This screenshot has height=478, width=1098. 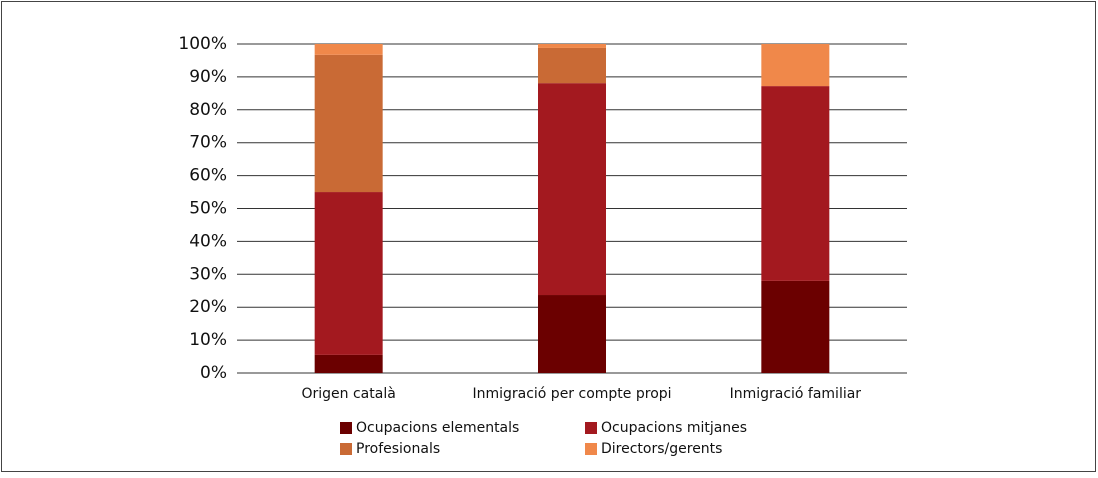 I want to click on y-tick-label: 10%, so click(x=208, y=340).